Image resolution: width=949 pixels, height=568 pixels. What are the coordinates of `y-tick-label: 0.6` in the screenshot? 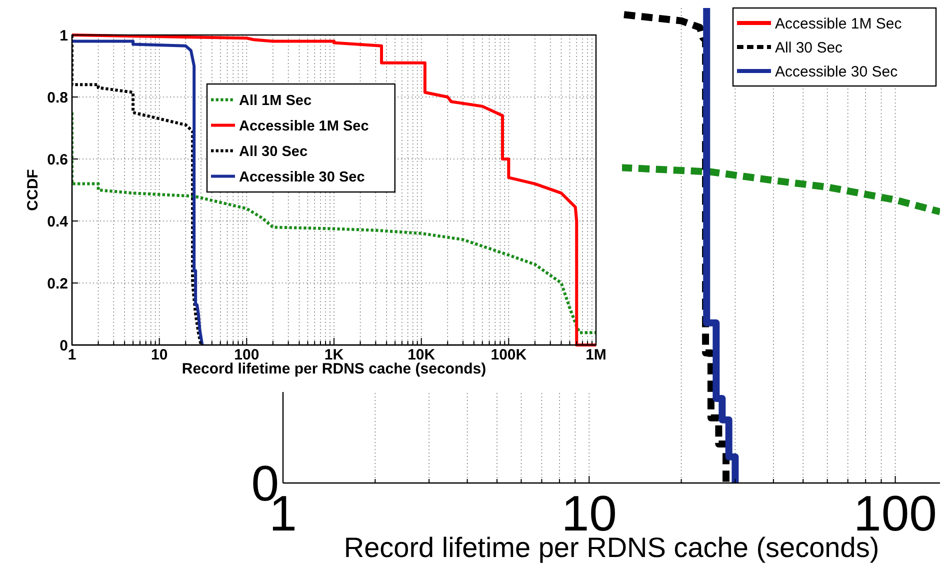 It's located at (57, 159).